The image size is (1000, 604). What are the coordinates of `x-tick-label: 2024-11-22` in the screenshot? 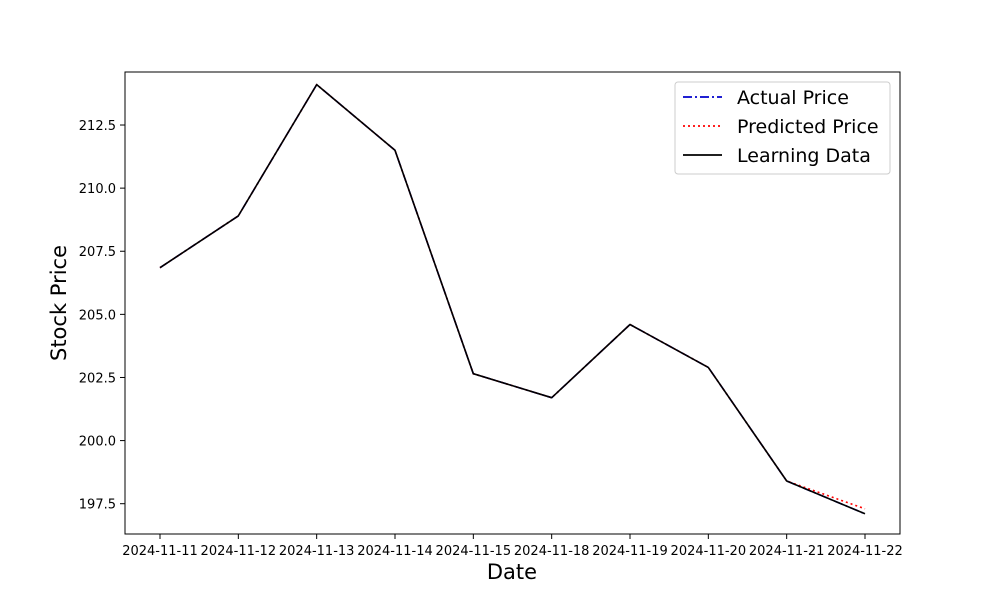 It's located at (865, 551).